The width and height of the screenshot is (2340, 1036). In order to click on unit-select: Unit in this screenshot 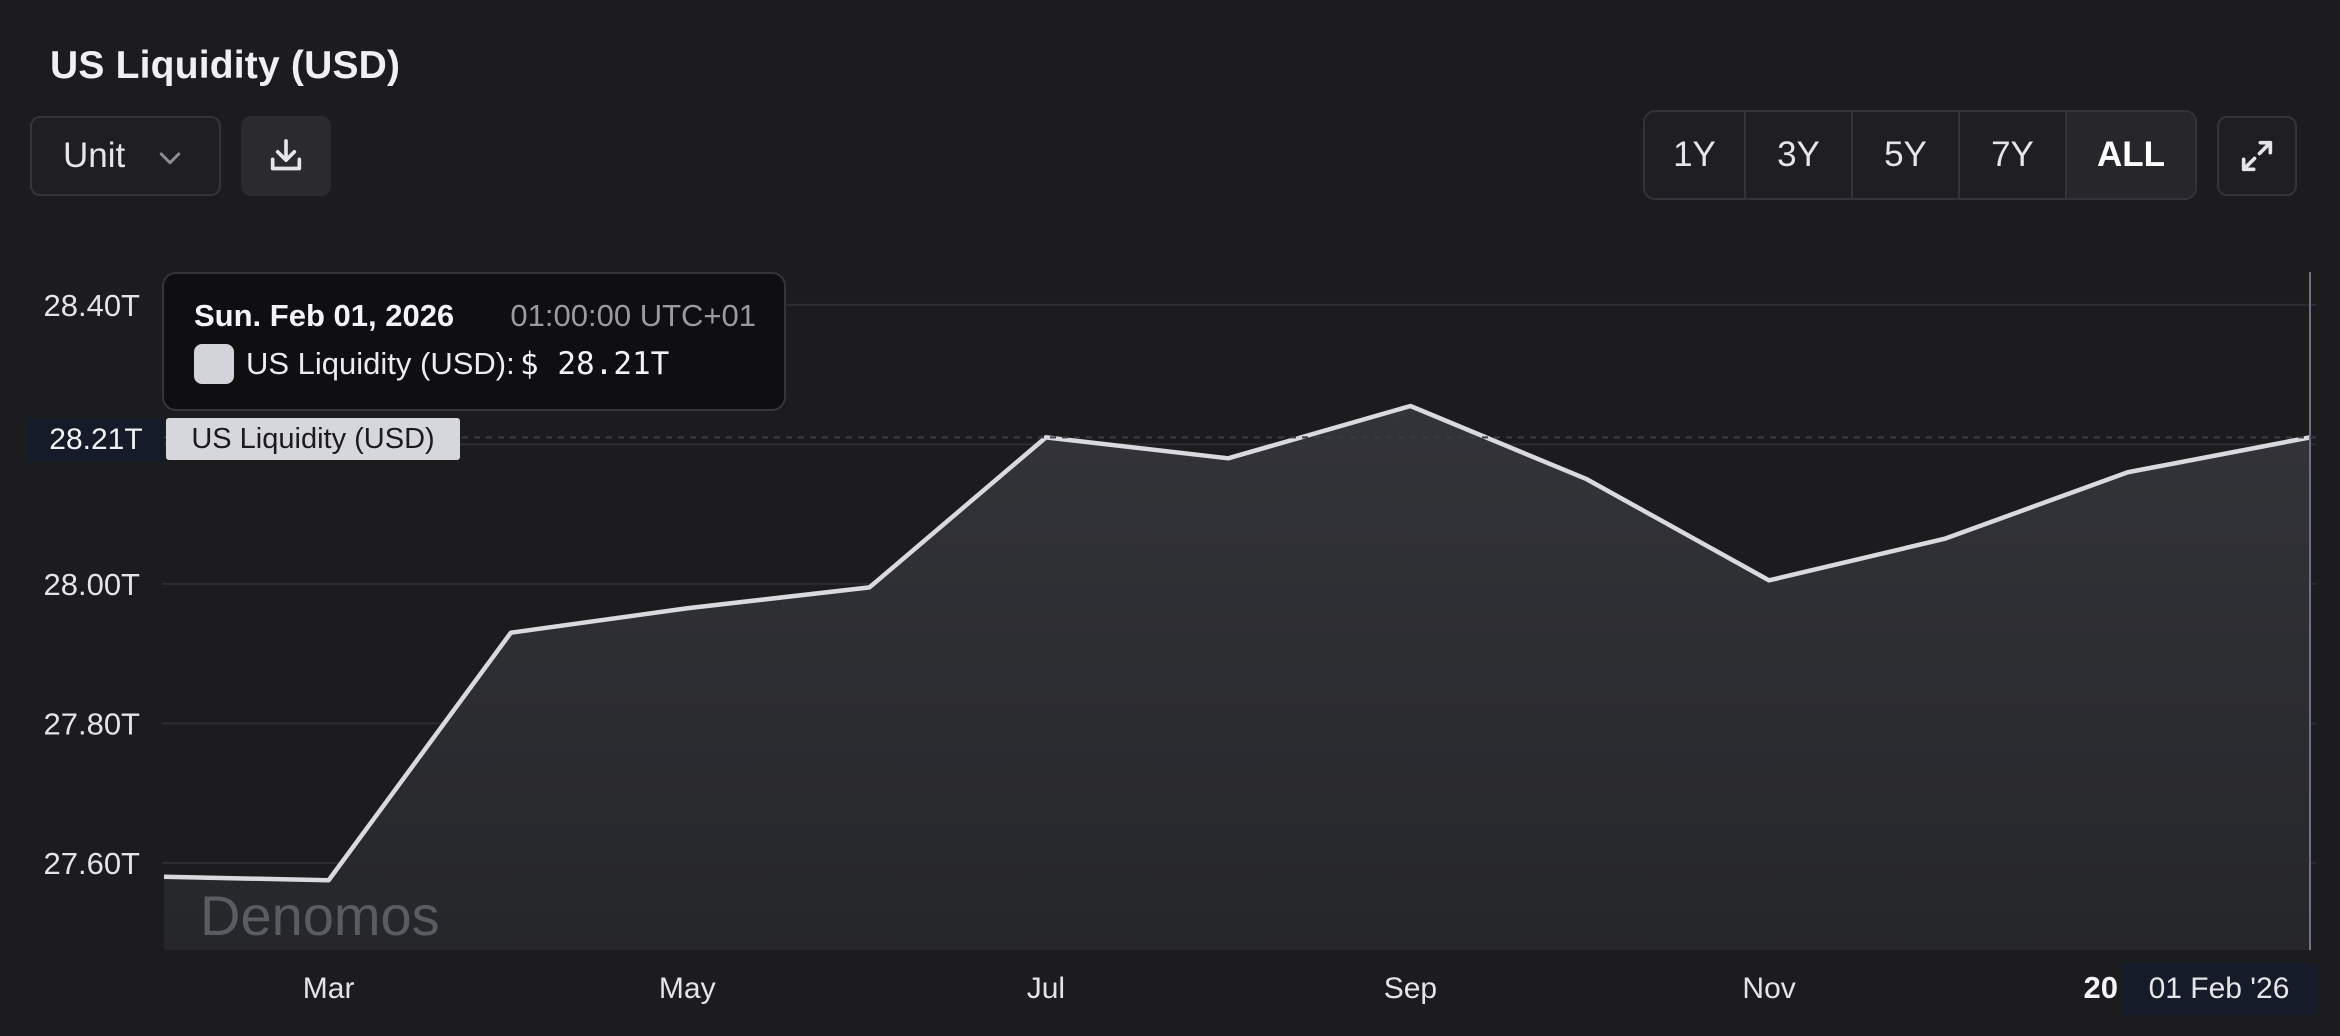, I will do `click(125, 156)`.